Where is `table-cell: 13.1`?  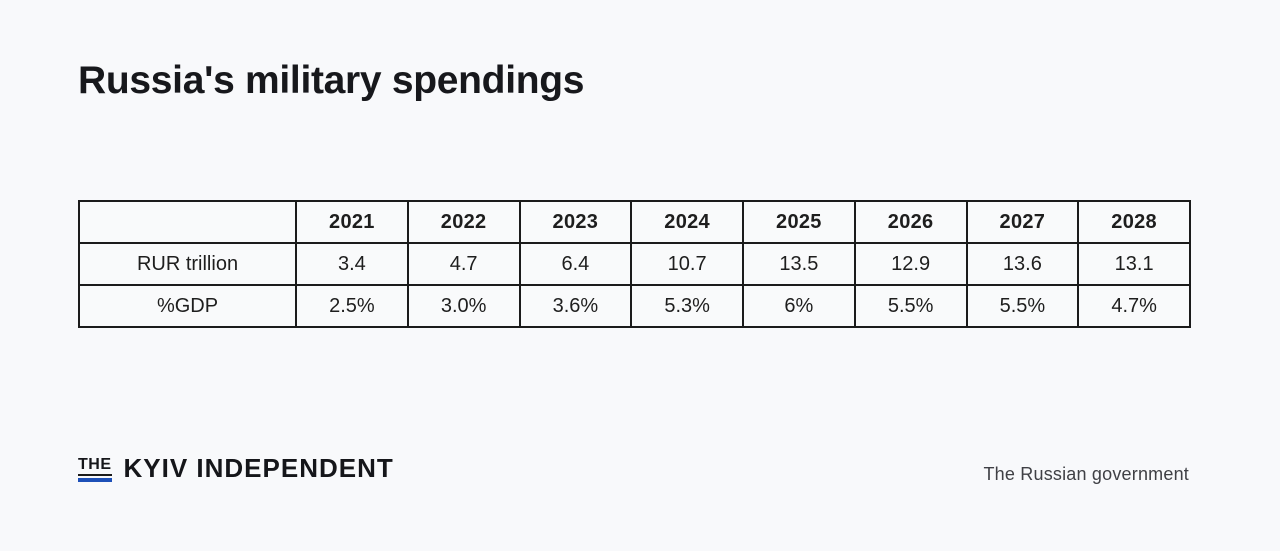
table-cell: 13.1 is located at coordinates (1134, 264).